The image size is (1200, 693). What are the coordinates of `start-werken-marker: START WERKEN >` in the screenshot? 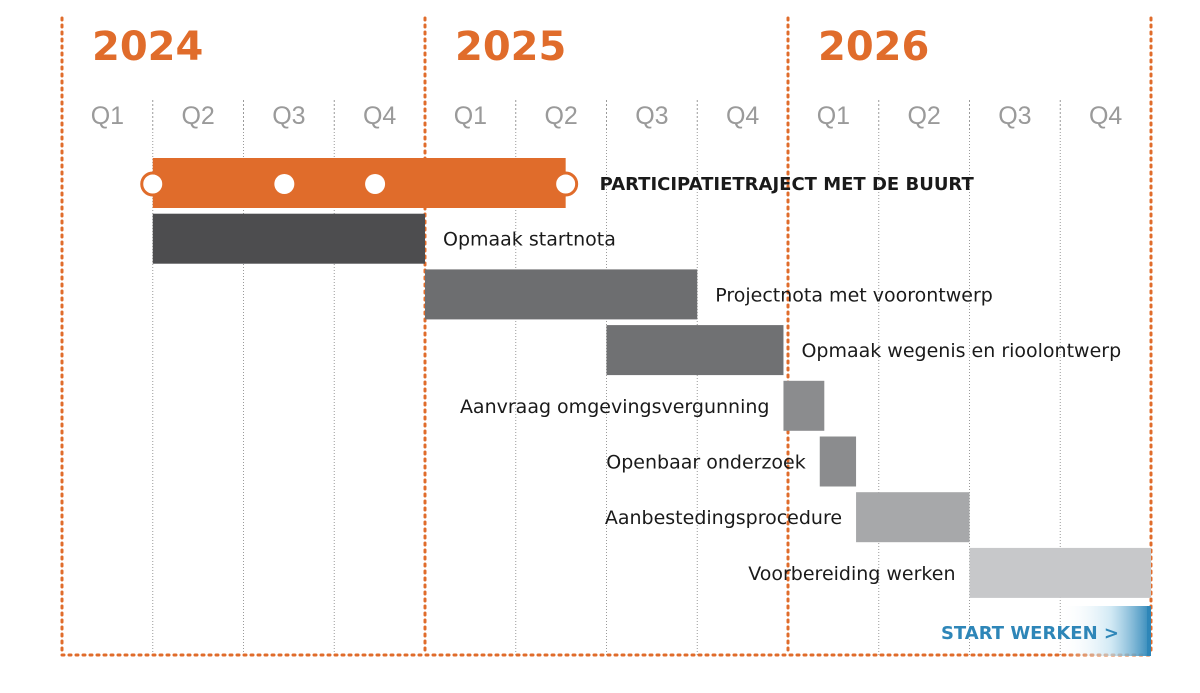 It's located at (1046, 631).